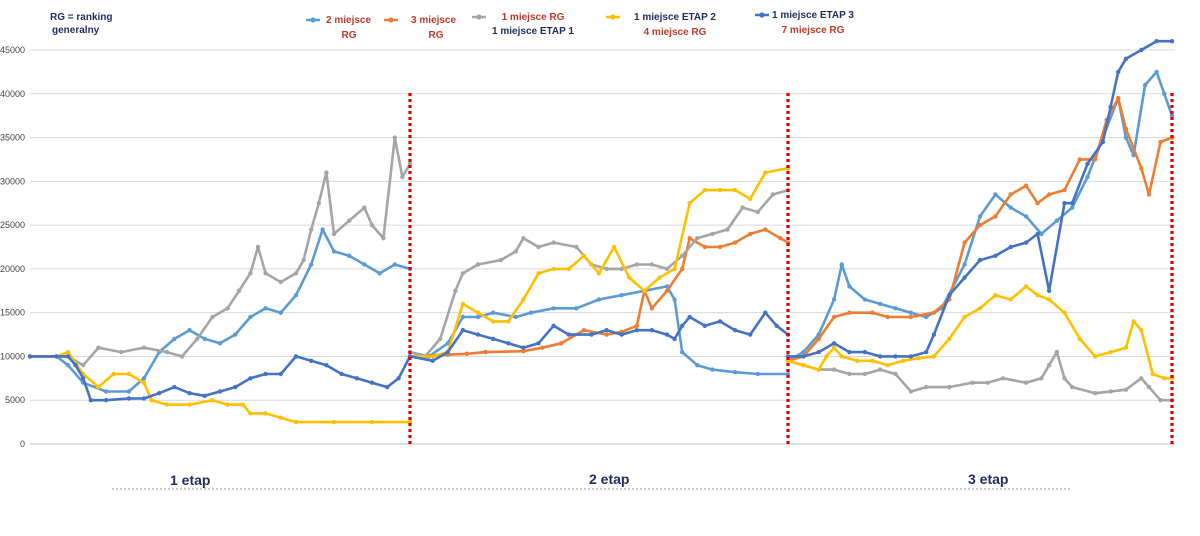 The width and height of the screenshot is (1200, 536). Describe the element at coordinates (12, 269) in the screenshot. I see `y-tick-label: 20000` at that location.